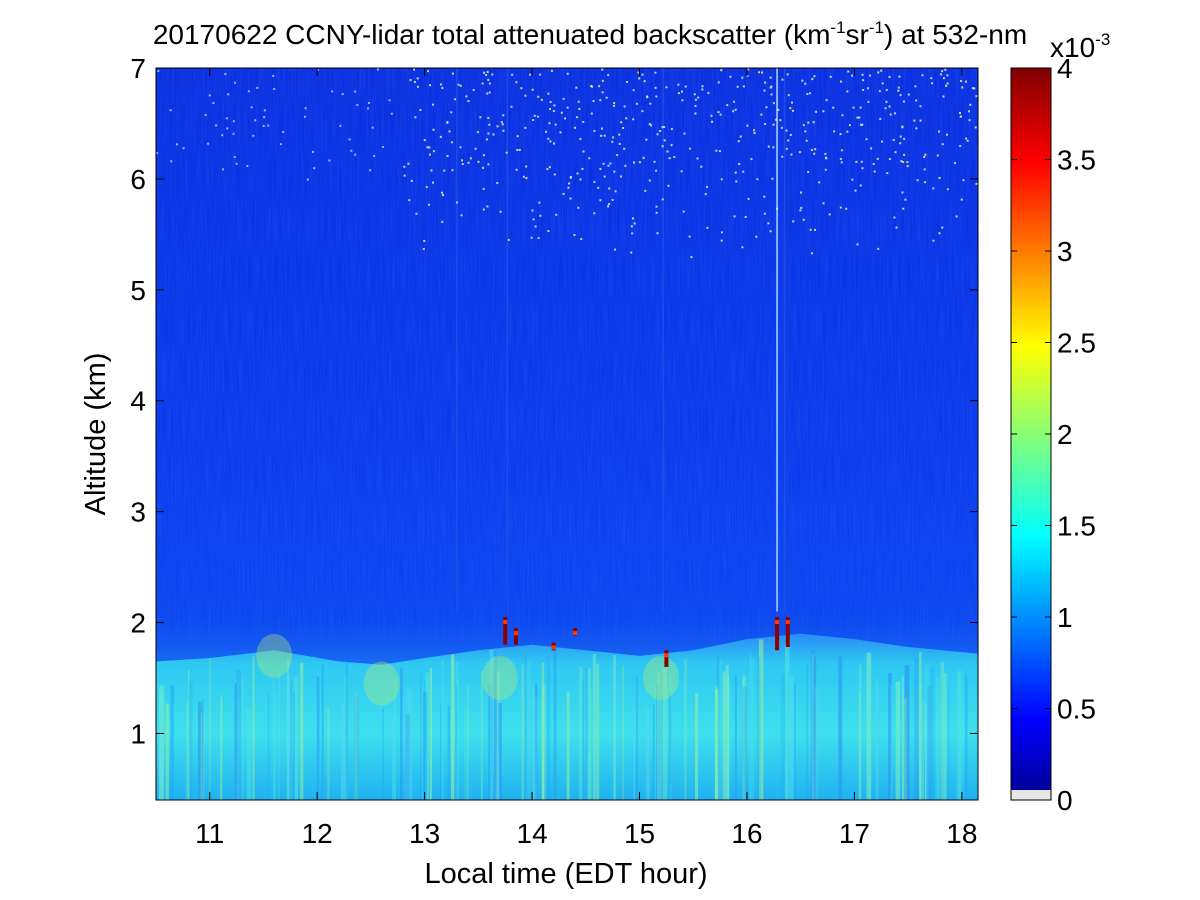 This screenshot has width=1200, height=900. What do you see at coordinates (1065, 800) in the screenshot?
I see `colorbar-tick-label: 0` at bounding box center [1065, 800].